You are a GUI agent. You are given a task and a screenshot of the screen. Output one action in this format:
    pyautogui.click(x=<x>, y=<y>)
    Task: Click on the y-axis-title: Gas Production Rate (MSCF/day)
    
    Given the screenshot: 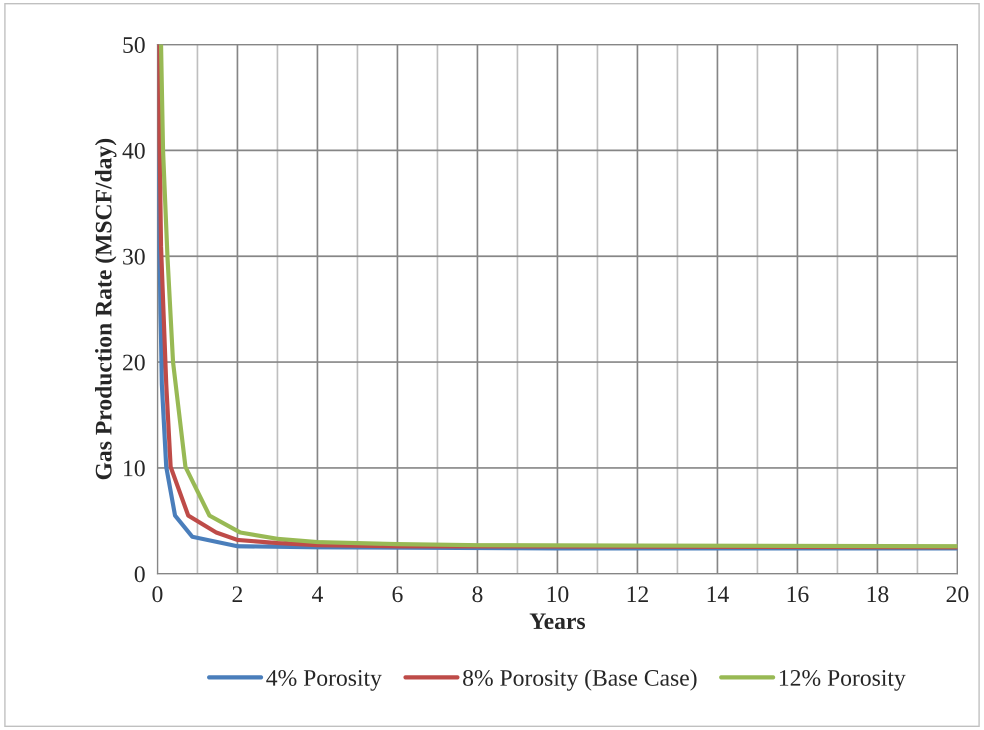 What is the action you would take?
    pyautogui.click(x=105, y=309)
    